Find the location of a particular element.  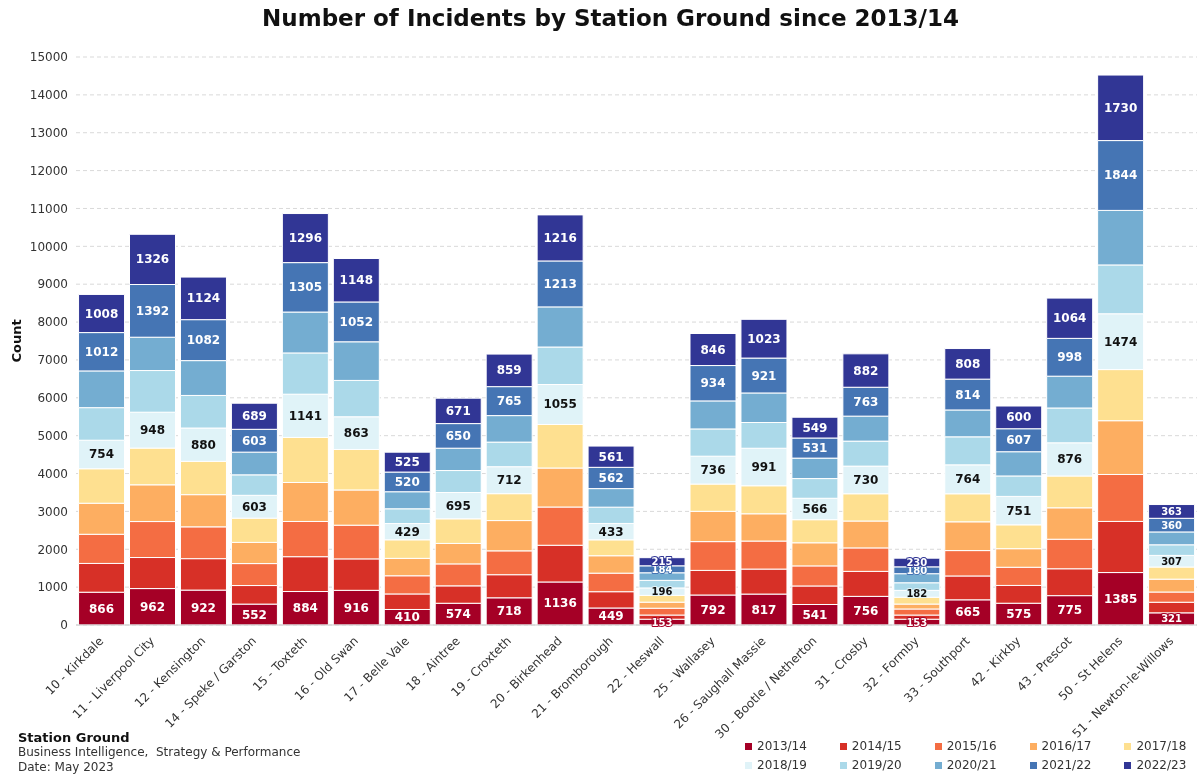

data-label: 775 is located at coordinates (1070, 610).